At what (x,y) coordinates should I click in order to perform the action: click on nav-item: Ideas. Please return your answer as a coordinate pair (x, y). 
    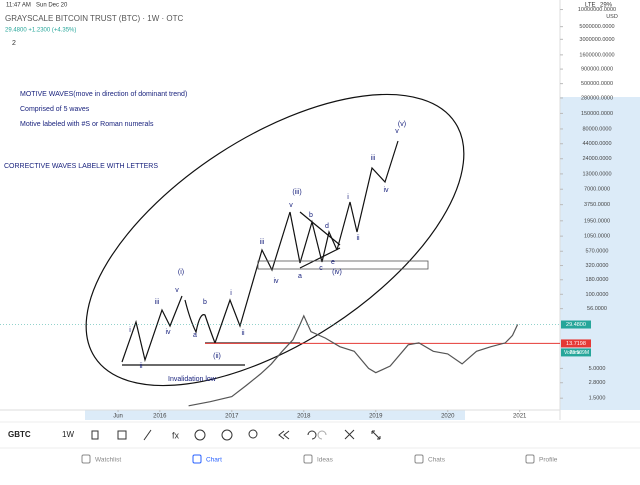
    Looking at the image, I should click on (325, 460).